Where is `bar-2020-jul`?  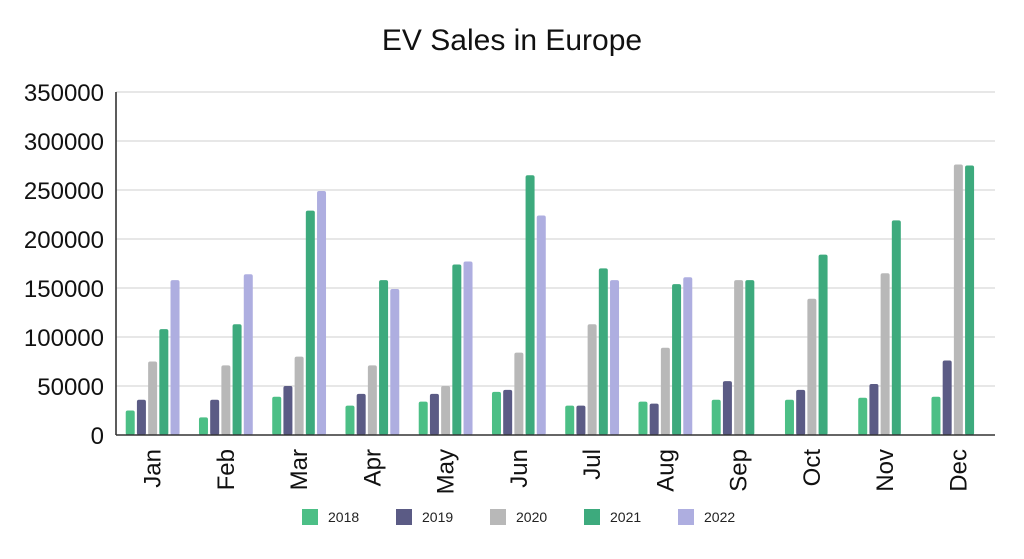 bar-2020-jul is located at coordinates (592, 379).